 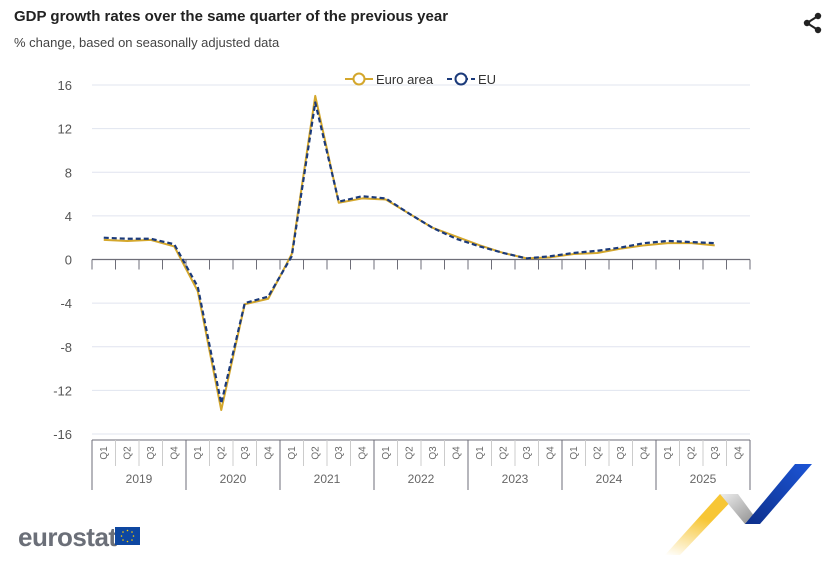 What do you see at coordinates (405, 79) in the screenshot?
I see `legend-label: Euro area` at bounding box center [405, 79].